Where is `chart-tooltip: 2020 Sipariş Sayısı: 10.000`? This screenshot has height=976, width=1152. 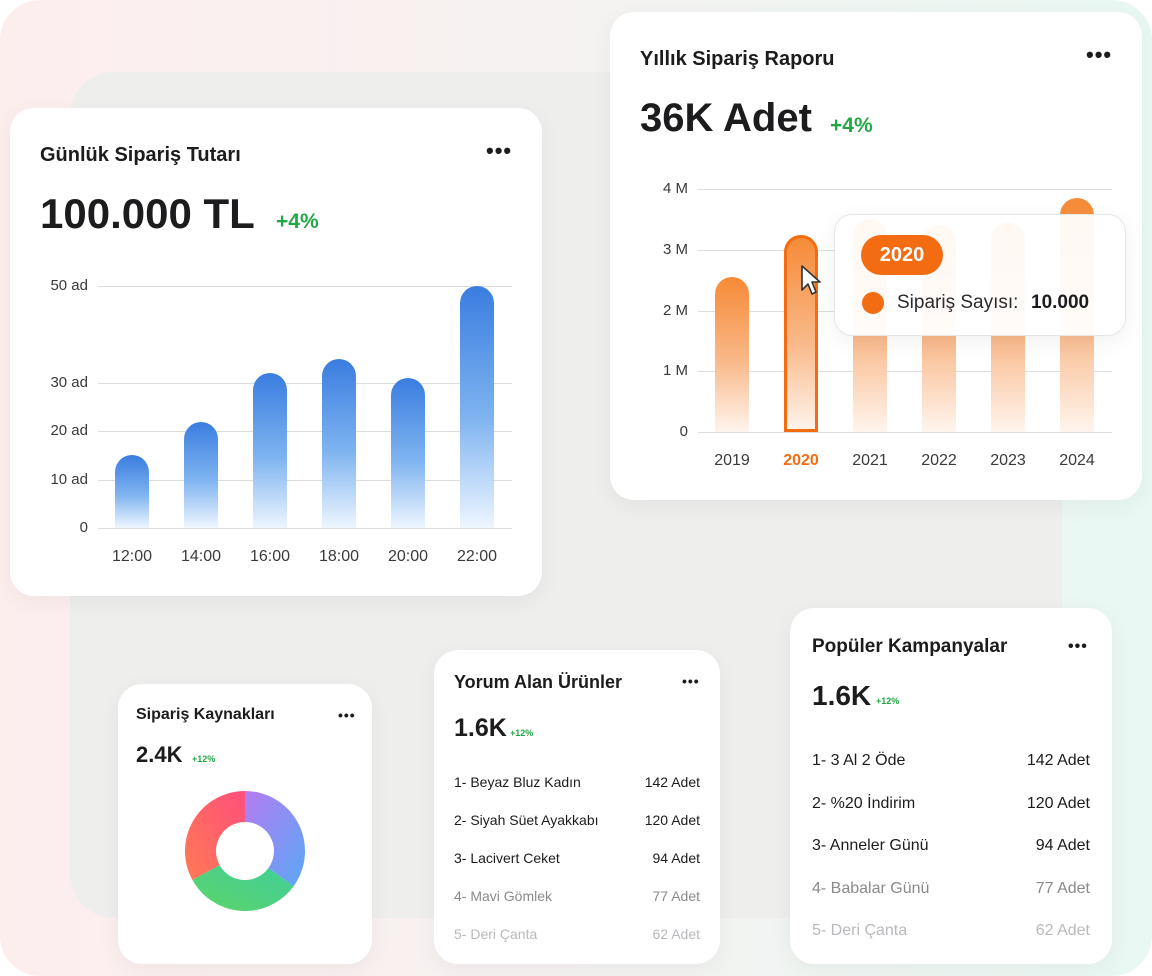
chart-tooltip: 2020 Sipariş Sayısı: 10.000 is located at coordinates (980, 275).